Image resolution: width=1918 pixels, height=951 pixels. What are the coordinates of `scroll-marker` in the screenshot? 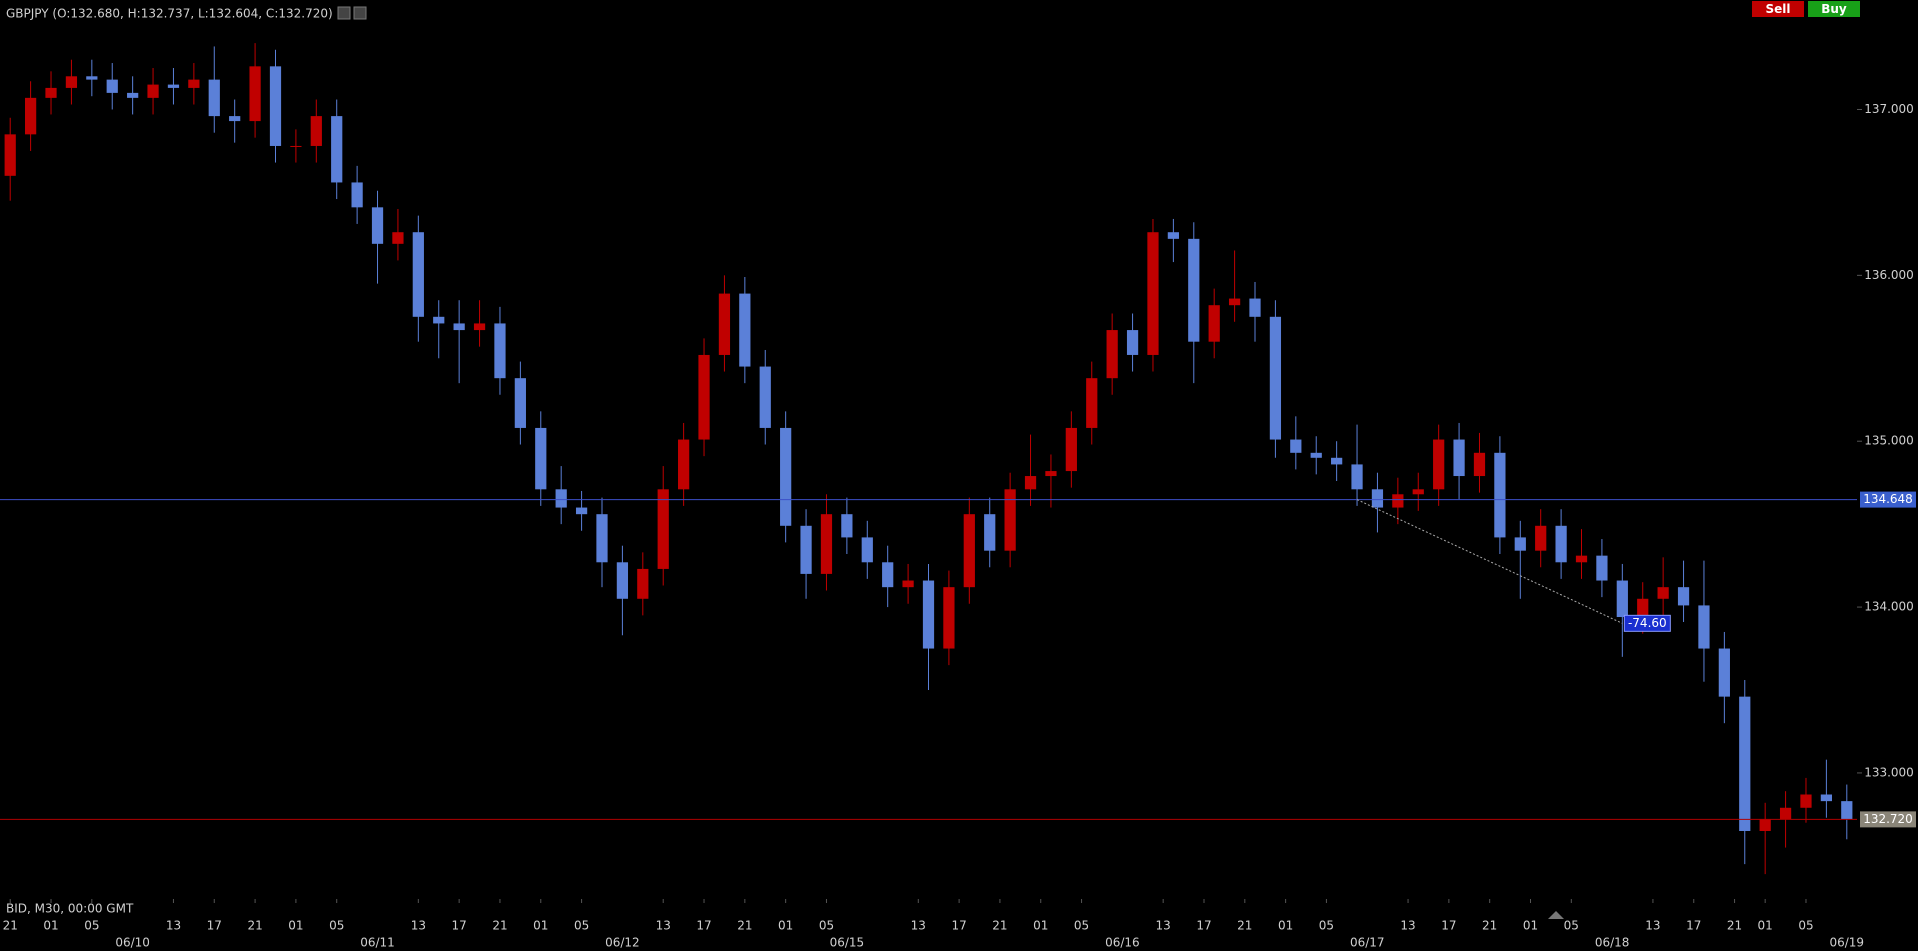 It's located at (1556, 915).